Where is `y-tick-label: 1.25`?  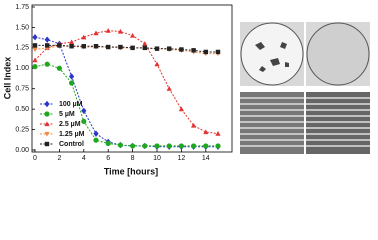 y-tick-label: 1.25 is located at coordinates (22, 48).